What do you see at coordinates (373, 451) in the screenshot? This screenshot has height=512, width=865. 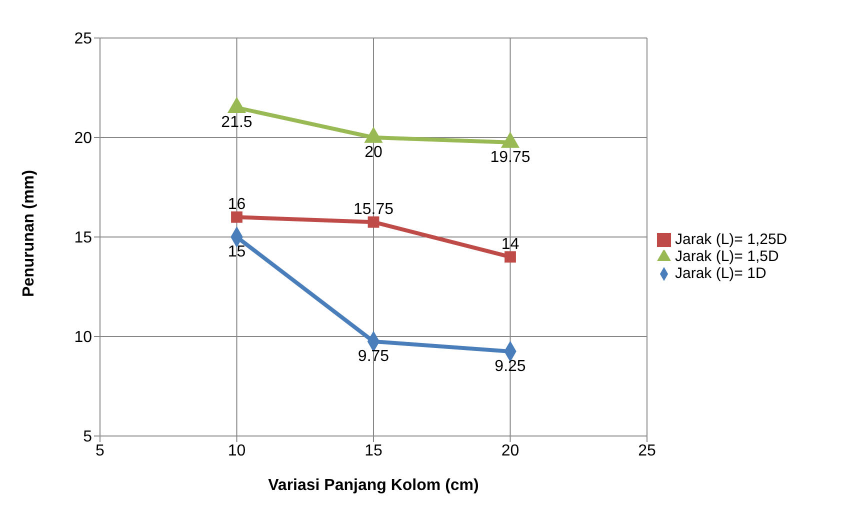 I see `x-tick-label: 15` at bounding box center [373, 451].